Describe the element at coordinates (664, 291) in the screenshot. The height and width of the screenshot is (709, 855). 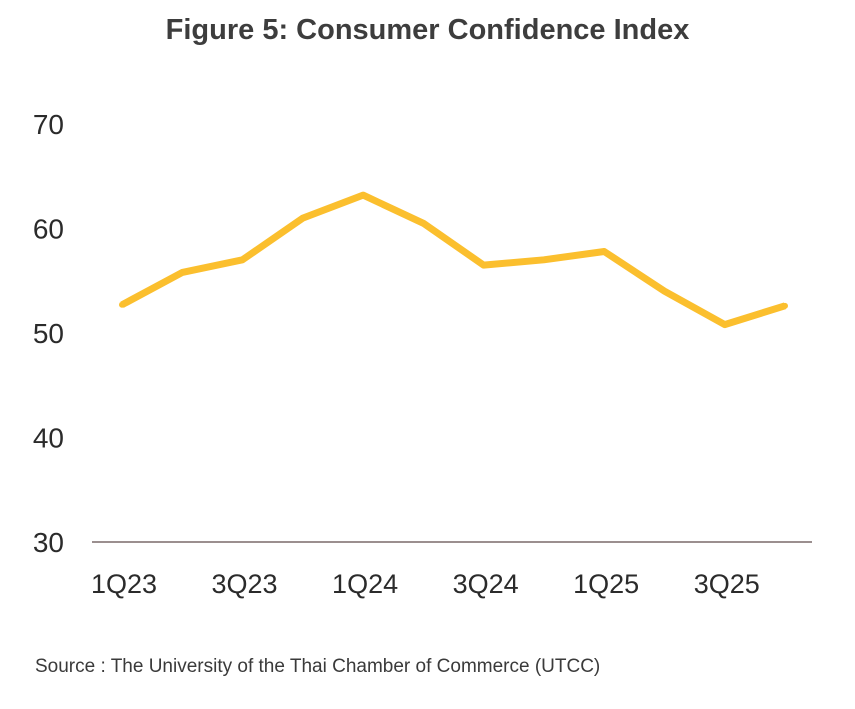
I see `data-point-2Q25` at that location.